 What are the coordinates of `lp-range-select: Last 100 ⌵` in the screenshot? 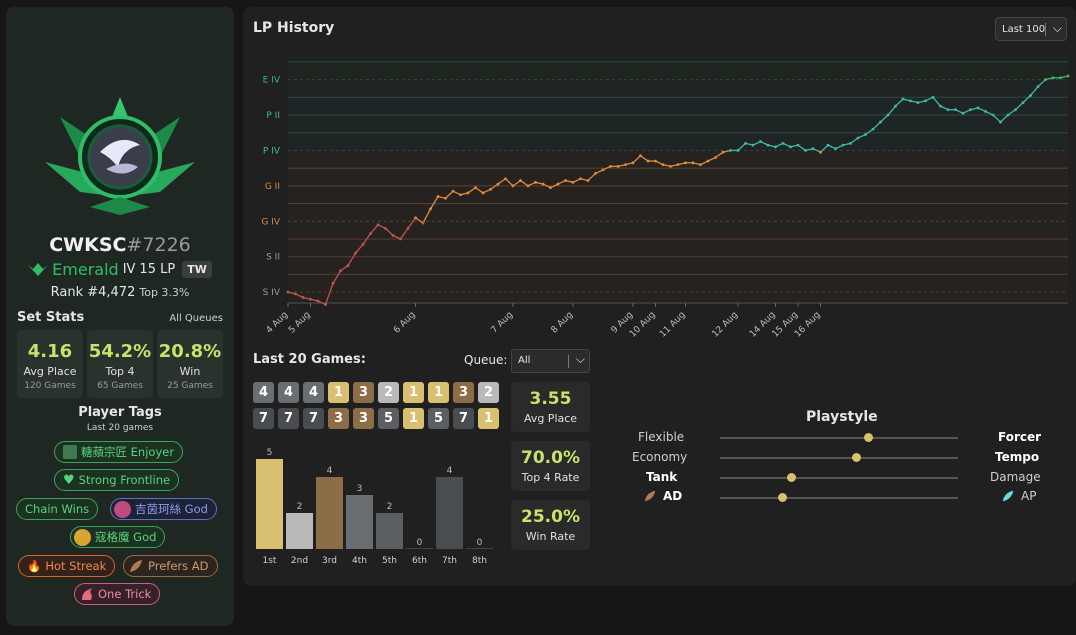 It's located at (1031, 29).